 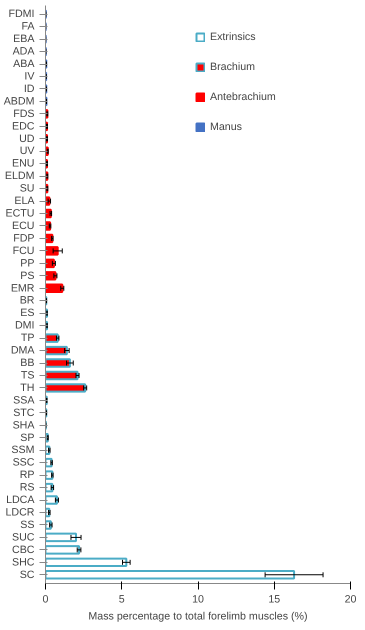 What do you see at coordinates (243, 97) in the screenshot?
I see `legend-label: Antebrachium` at bounding box center [243, 97].